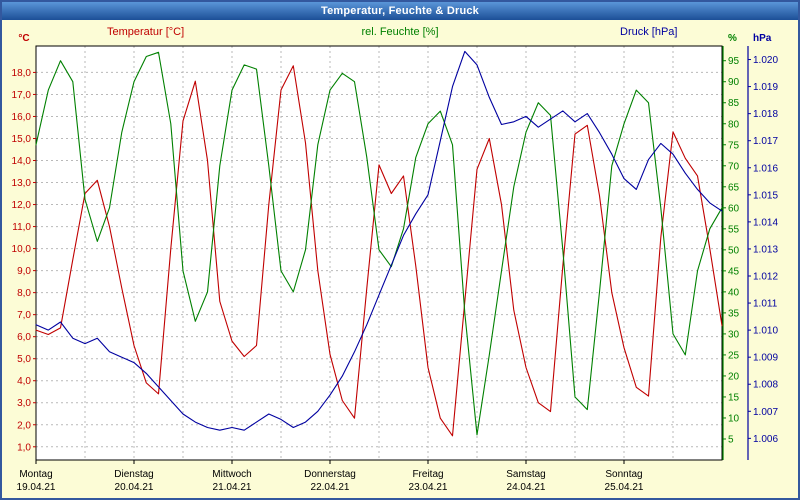  What do you see at coordinates (24, 447) in the screenshot?
I see `temp-tick-label: 1,0` at bounding box center [24, 447].